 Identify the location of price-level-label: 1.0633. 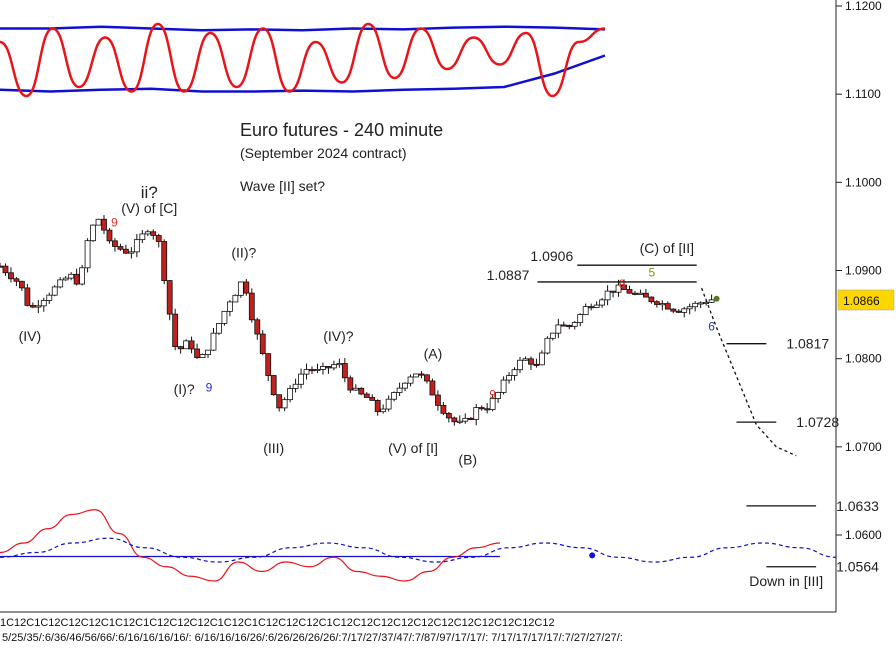
(857, 506).